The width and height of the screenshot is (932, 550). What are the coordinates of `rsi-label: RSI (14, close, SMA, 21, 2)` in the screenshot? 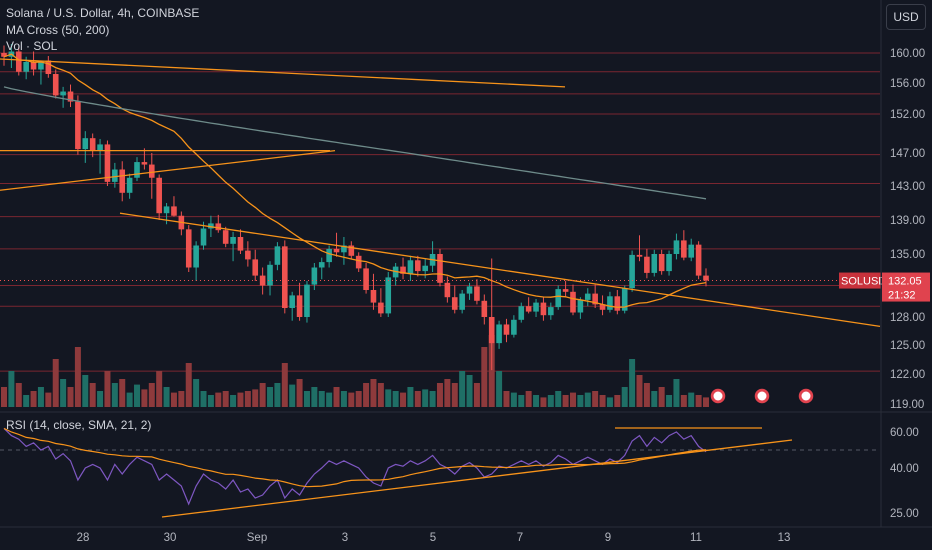 It's located at (79, 425).